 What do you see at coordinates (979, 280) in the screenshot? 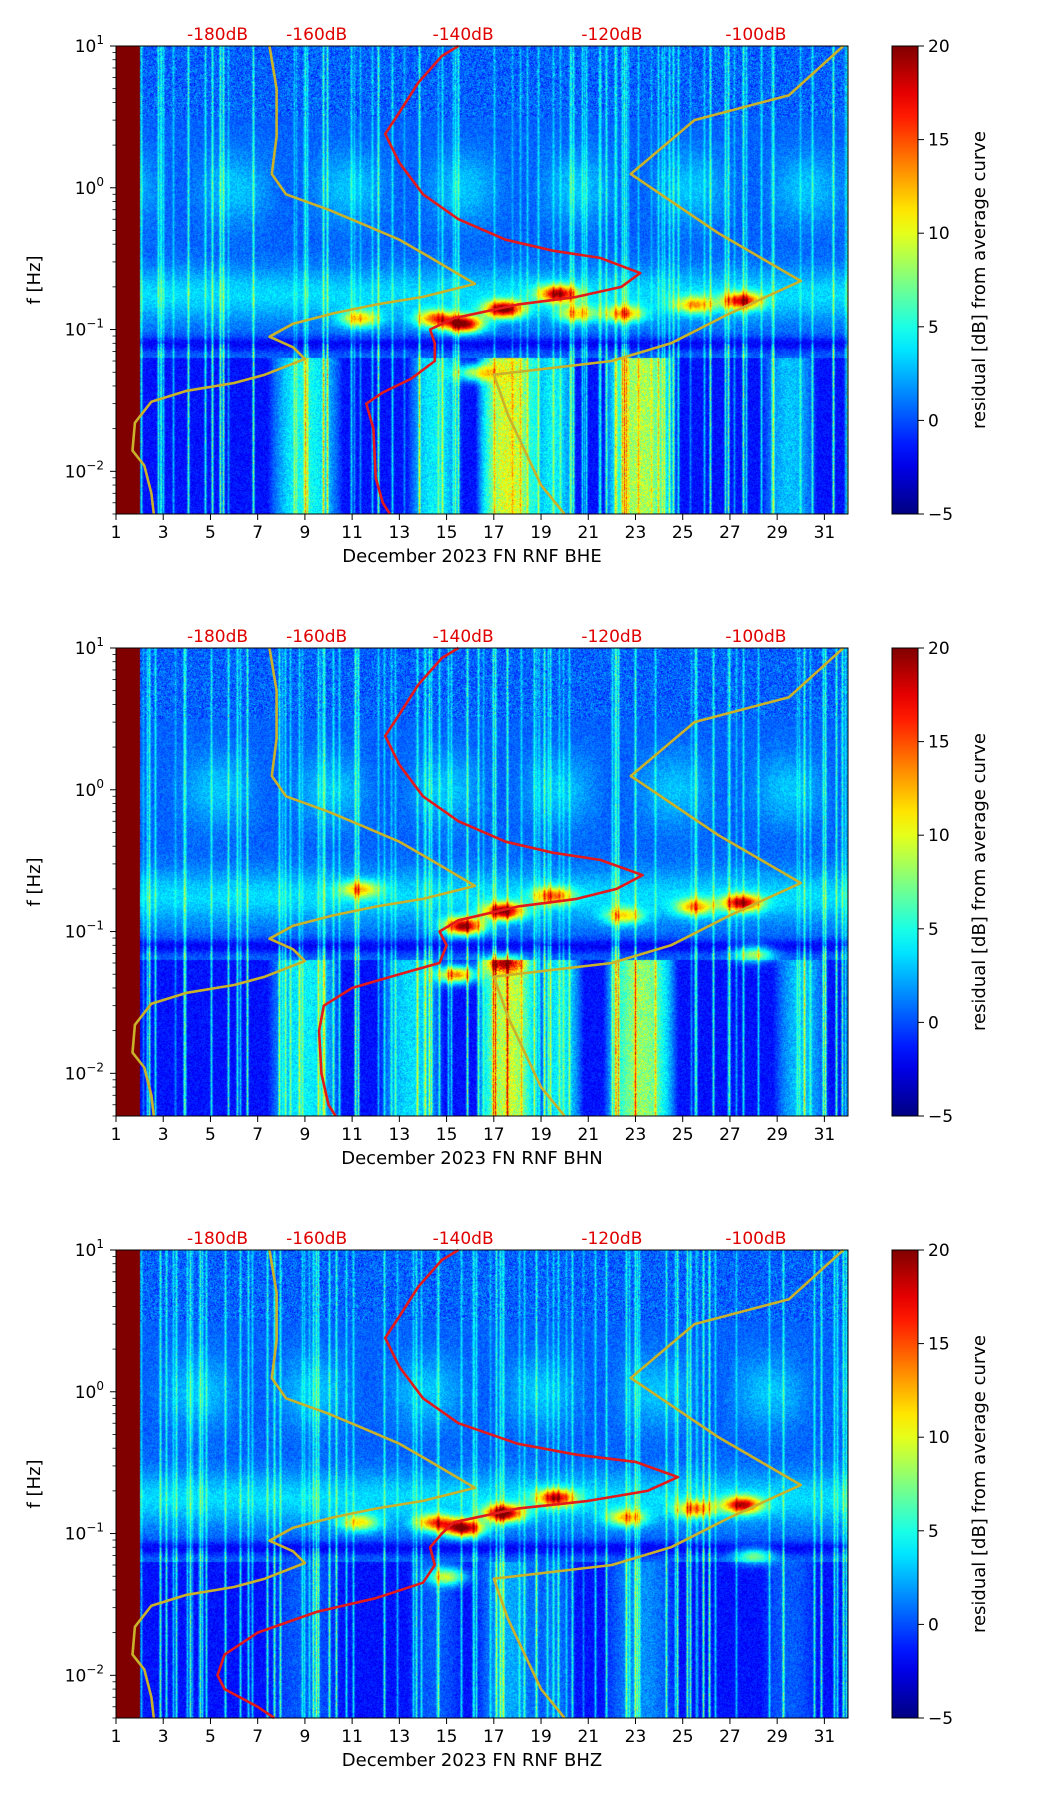
I see `colorbar-label: residual [dB] from average curve` at bounding box center [979, 280].